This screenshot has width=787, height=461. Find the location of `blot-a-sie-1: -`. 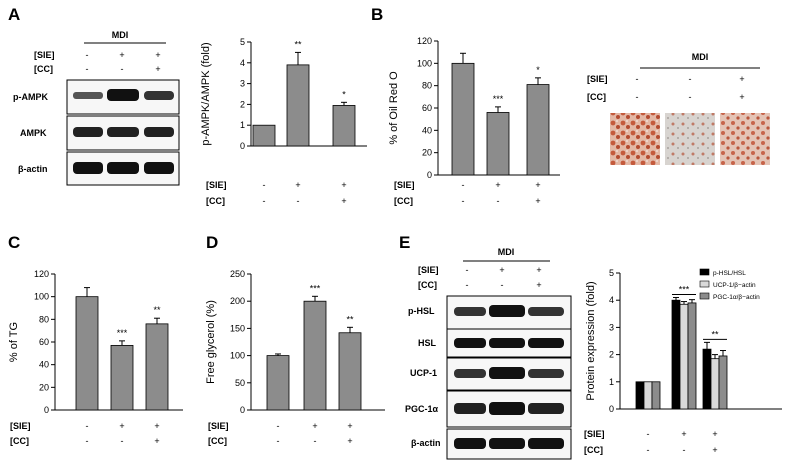

blot-a-sie-1: - is located at coordinates (87, 55).